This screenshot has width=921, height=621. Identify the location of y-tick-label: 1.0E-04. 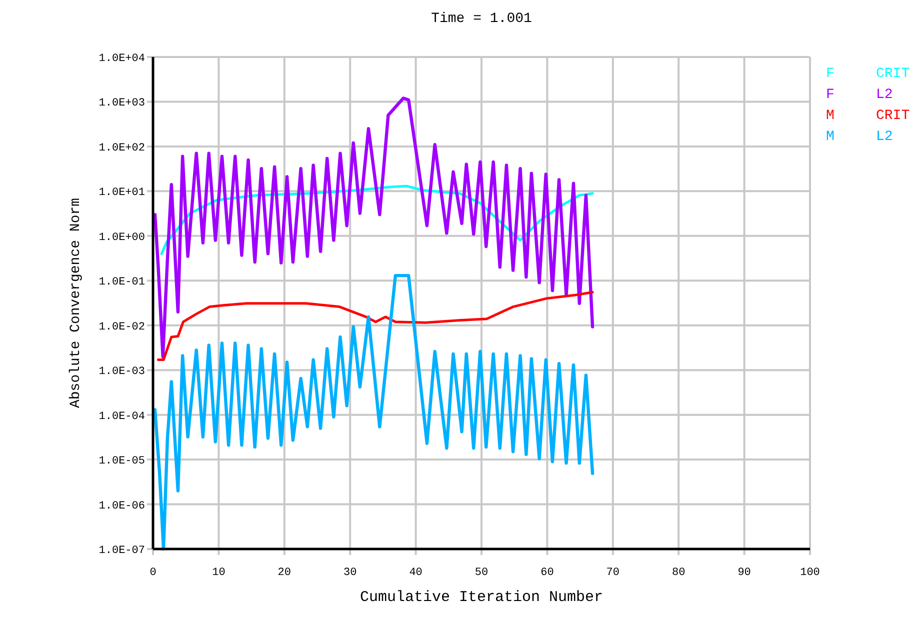
(122, 416).